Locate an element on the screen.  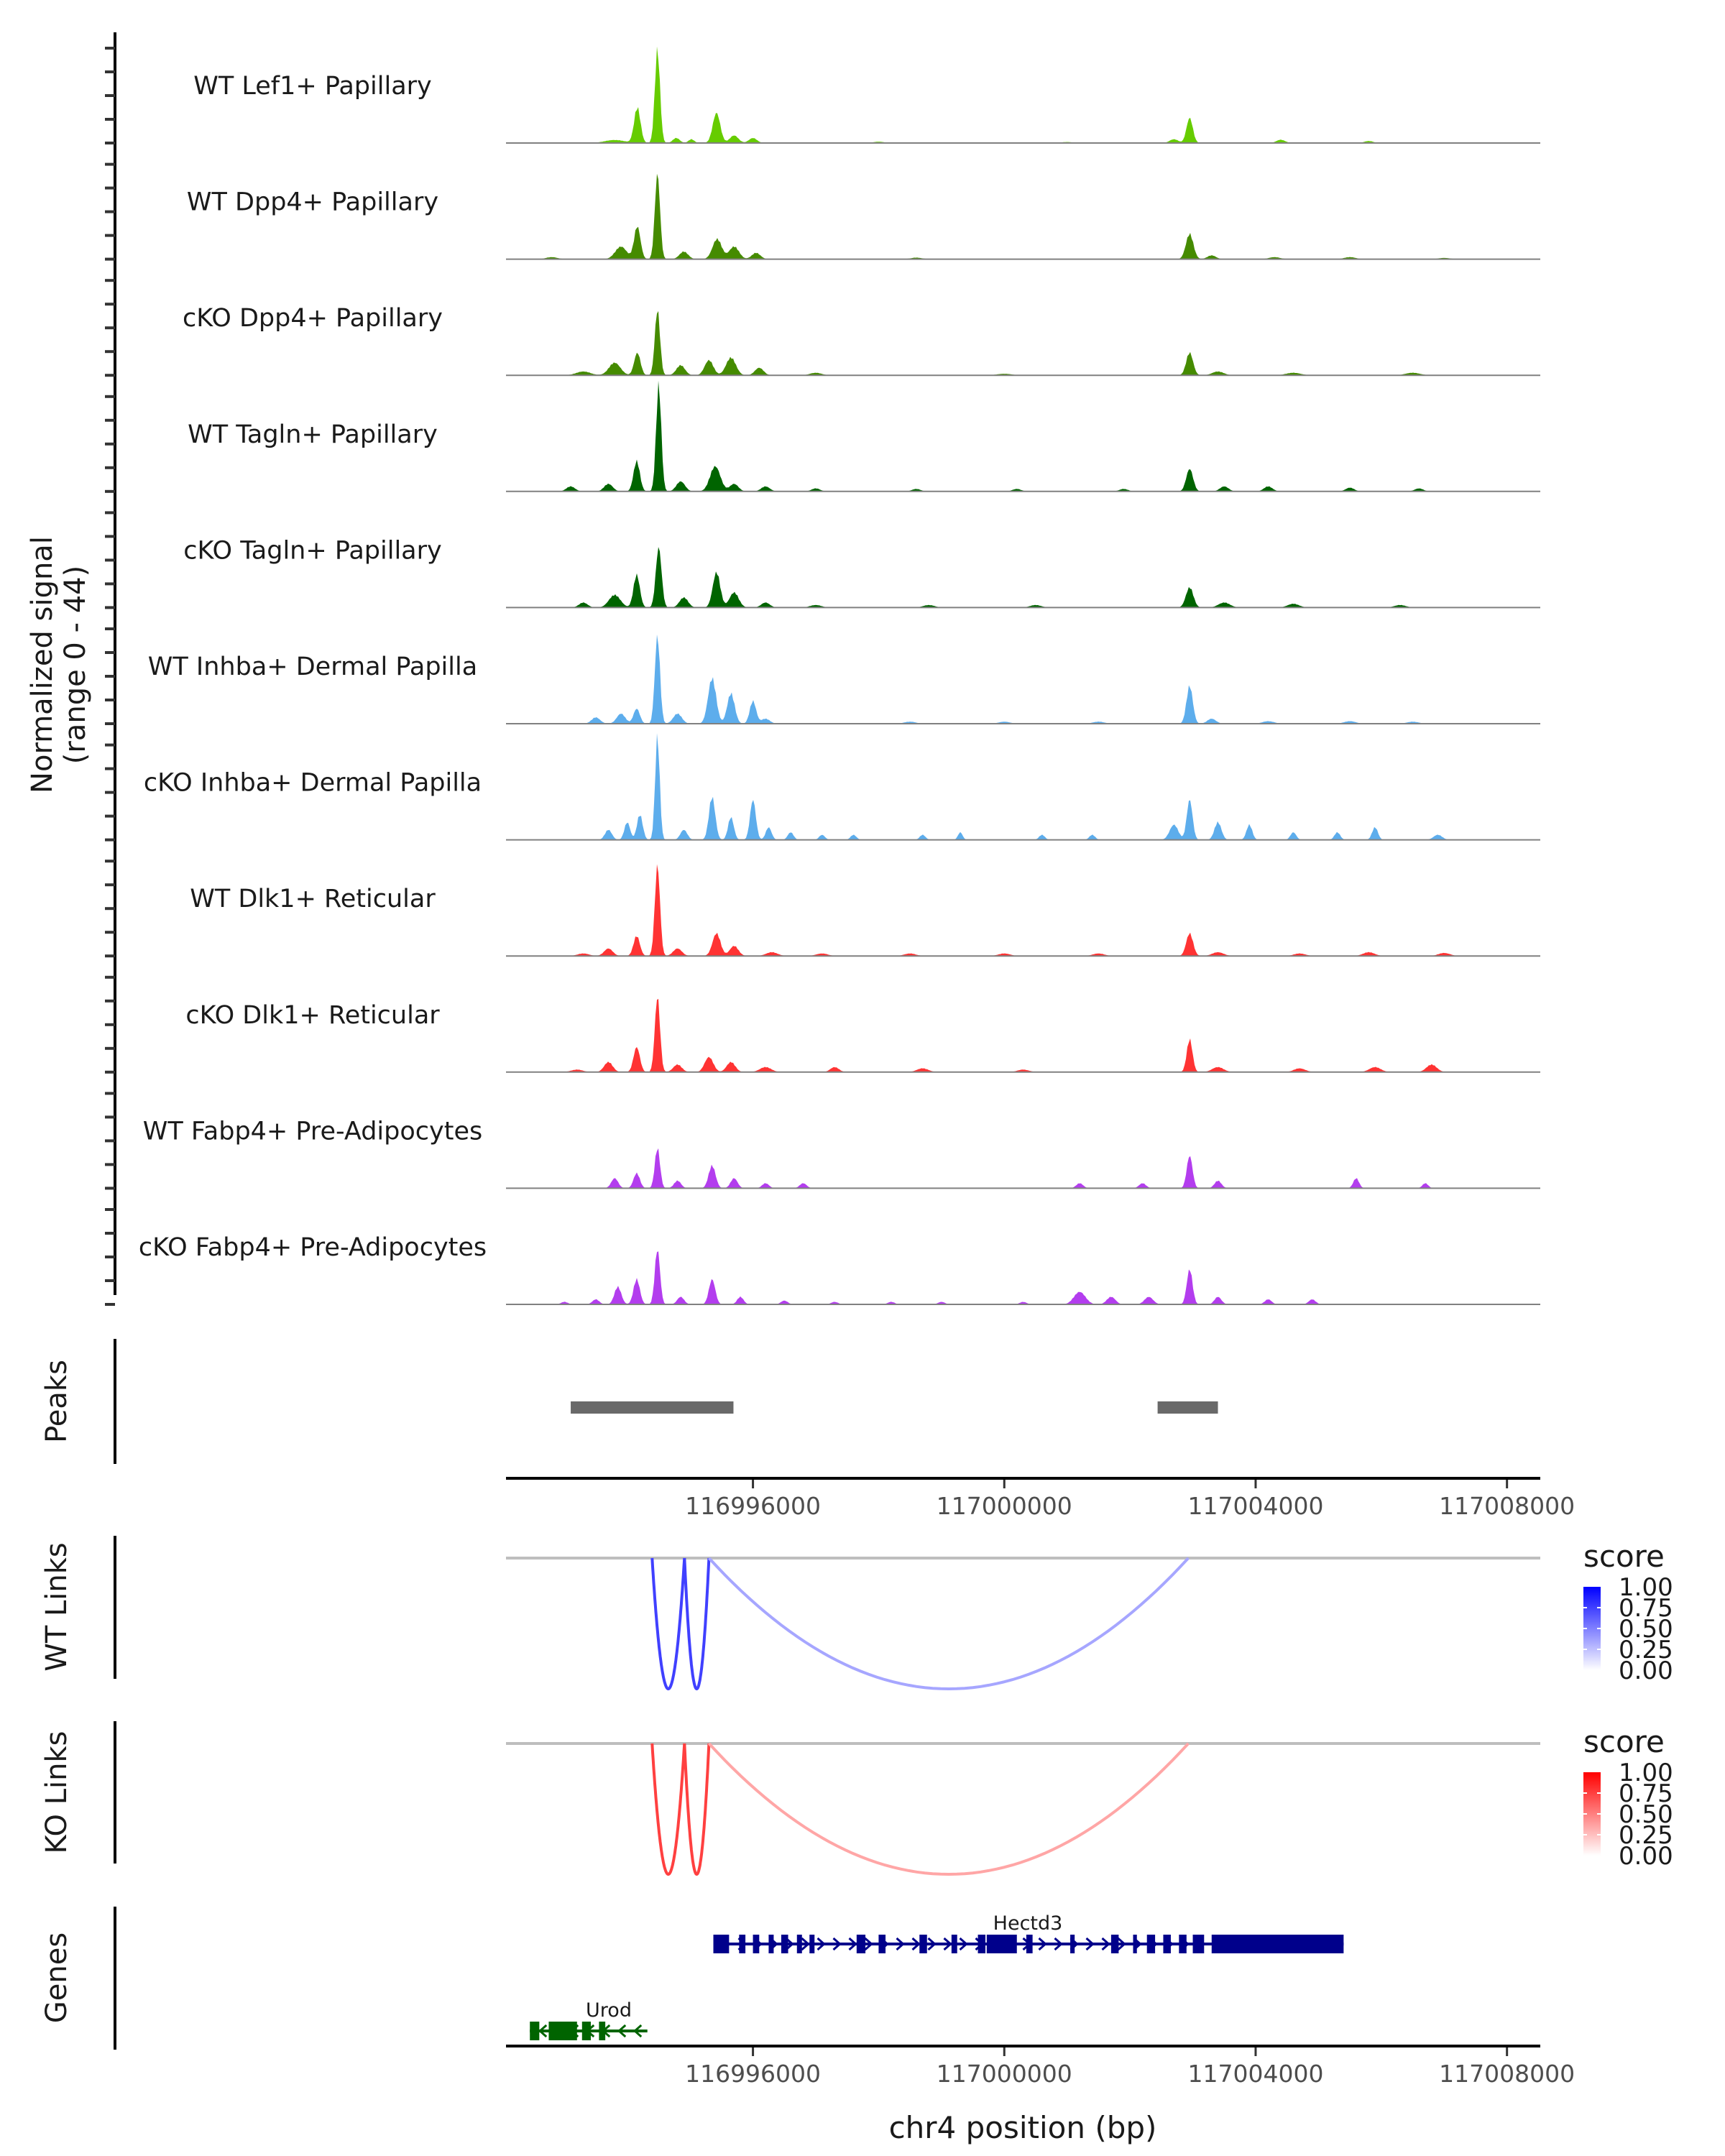
coverage-track: WT Inhba+ Dermal Papilla is located at coordinates (844, 679).